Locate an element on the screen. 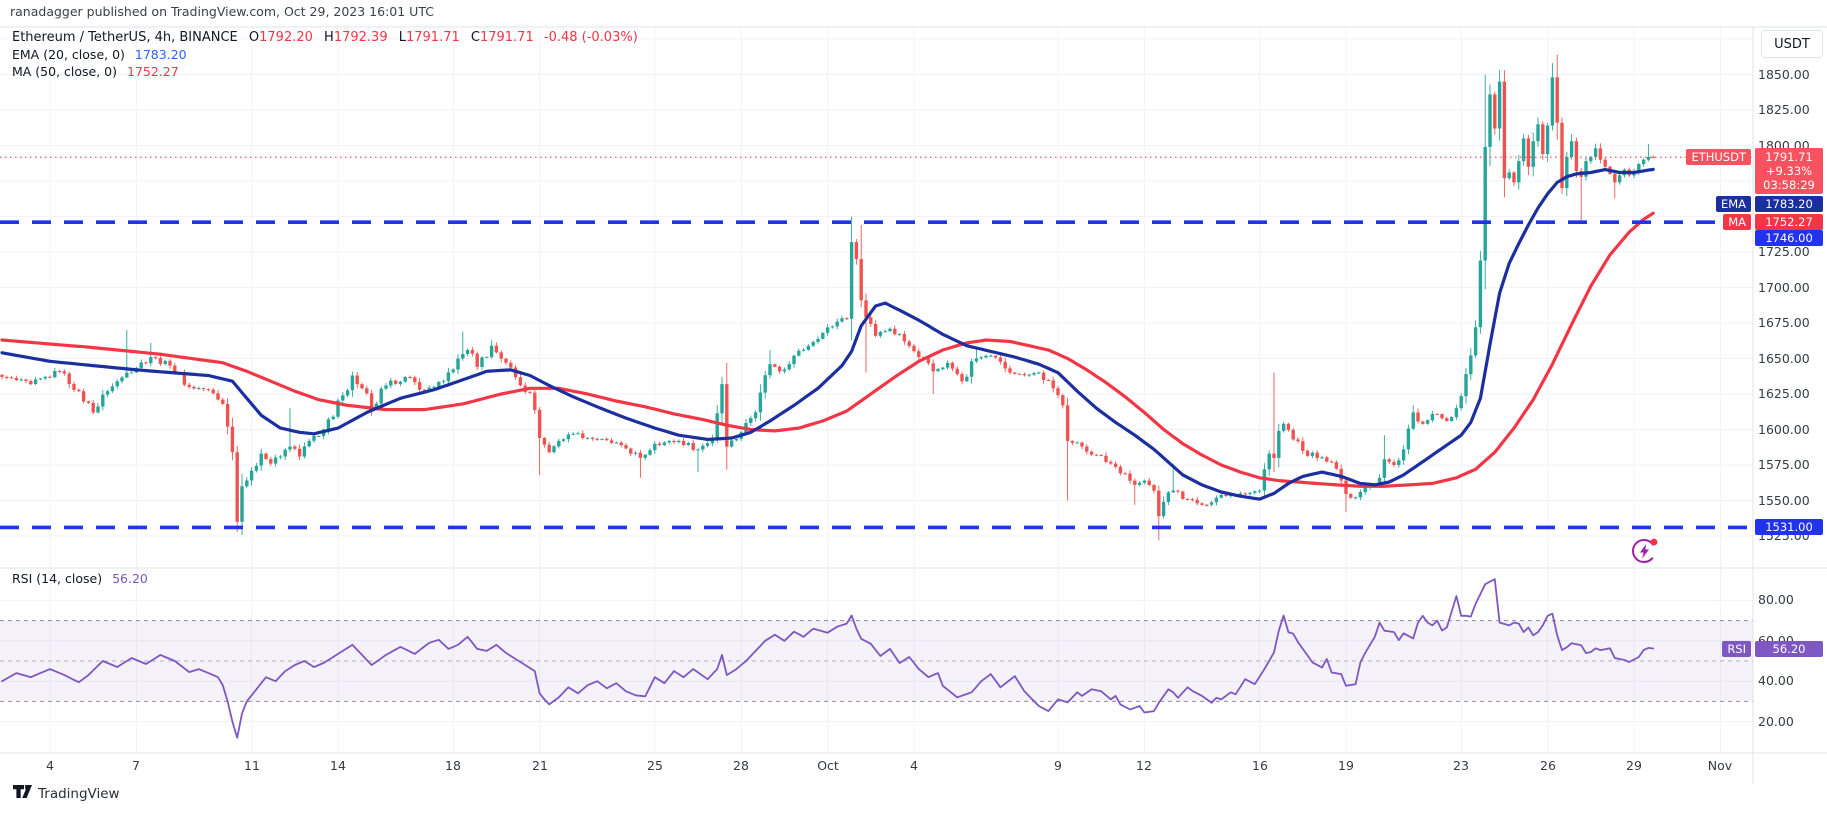 This screenshot has width=1827, height=815. rsi-legend-row: RSI (14, close) 56.20 is located at coordinates (80, 578).